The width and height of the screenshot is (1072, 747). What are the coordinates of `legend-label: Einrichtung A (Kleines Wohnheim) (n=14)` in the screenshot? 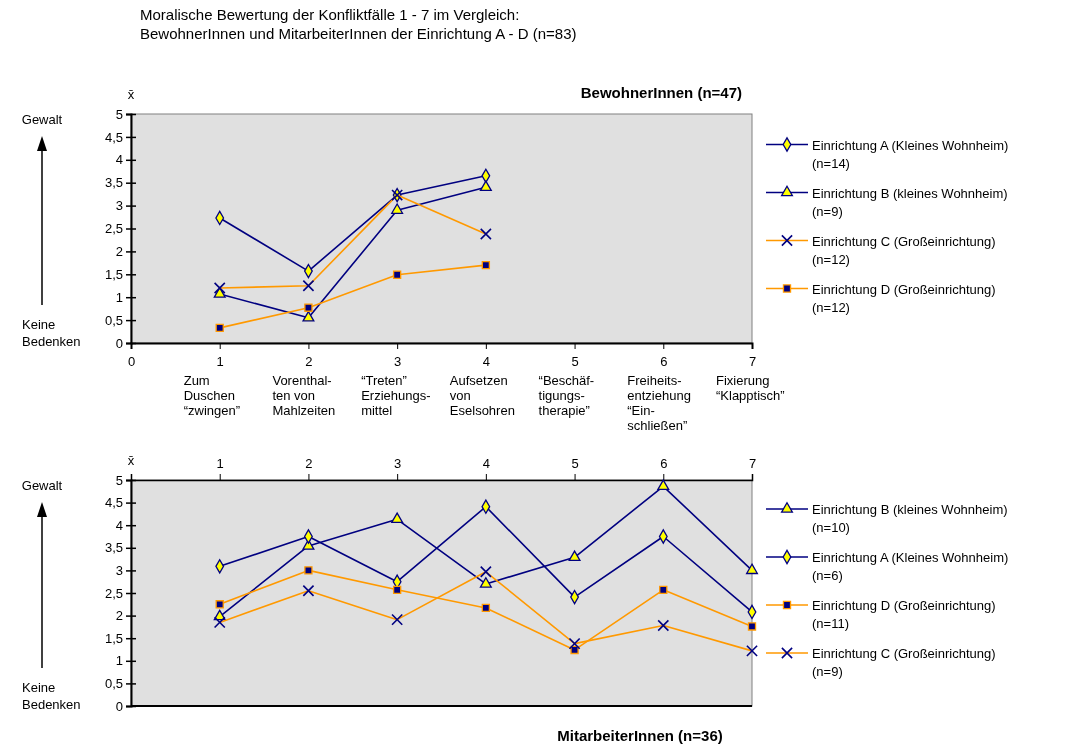 It's located at (910, 154).